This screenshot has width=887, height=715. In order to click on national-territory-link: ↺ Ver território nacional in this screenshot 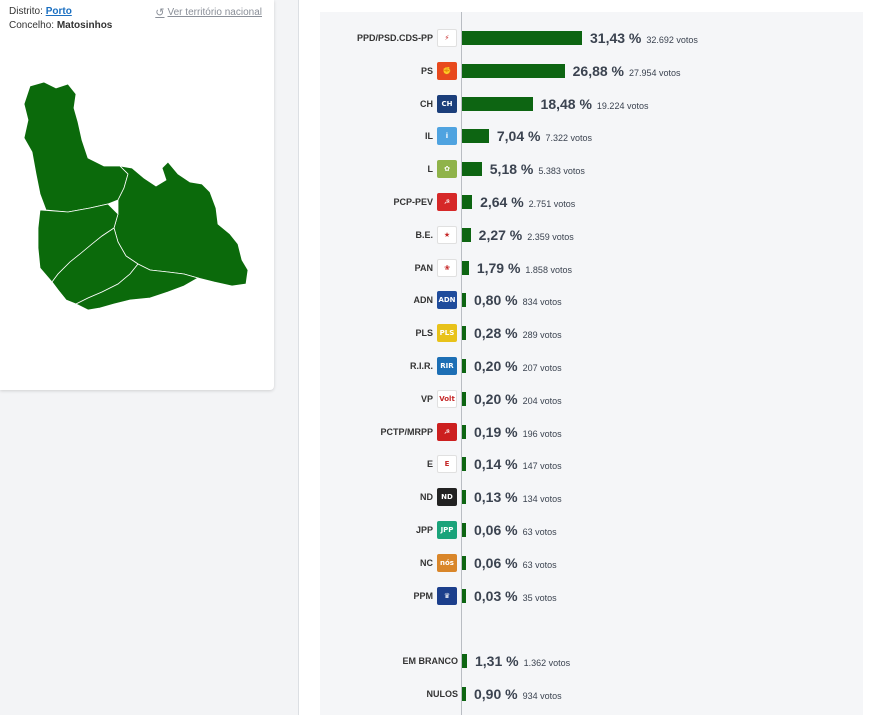, I will do `click(208, 12)`.